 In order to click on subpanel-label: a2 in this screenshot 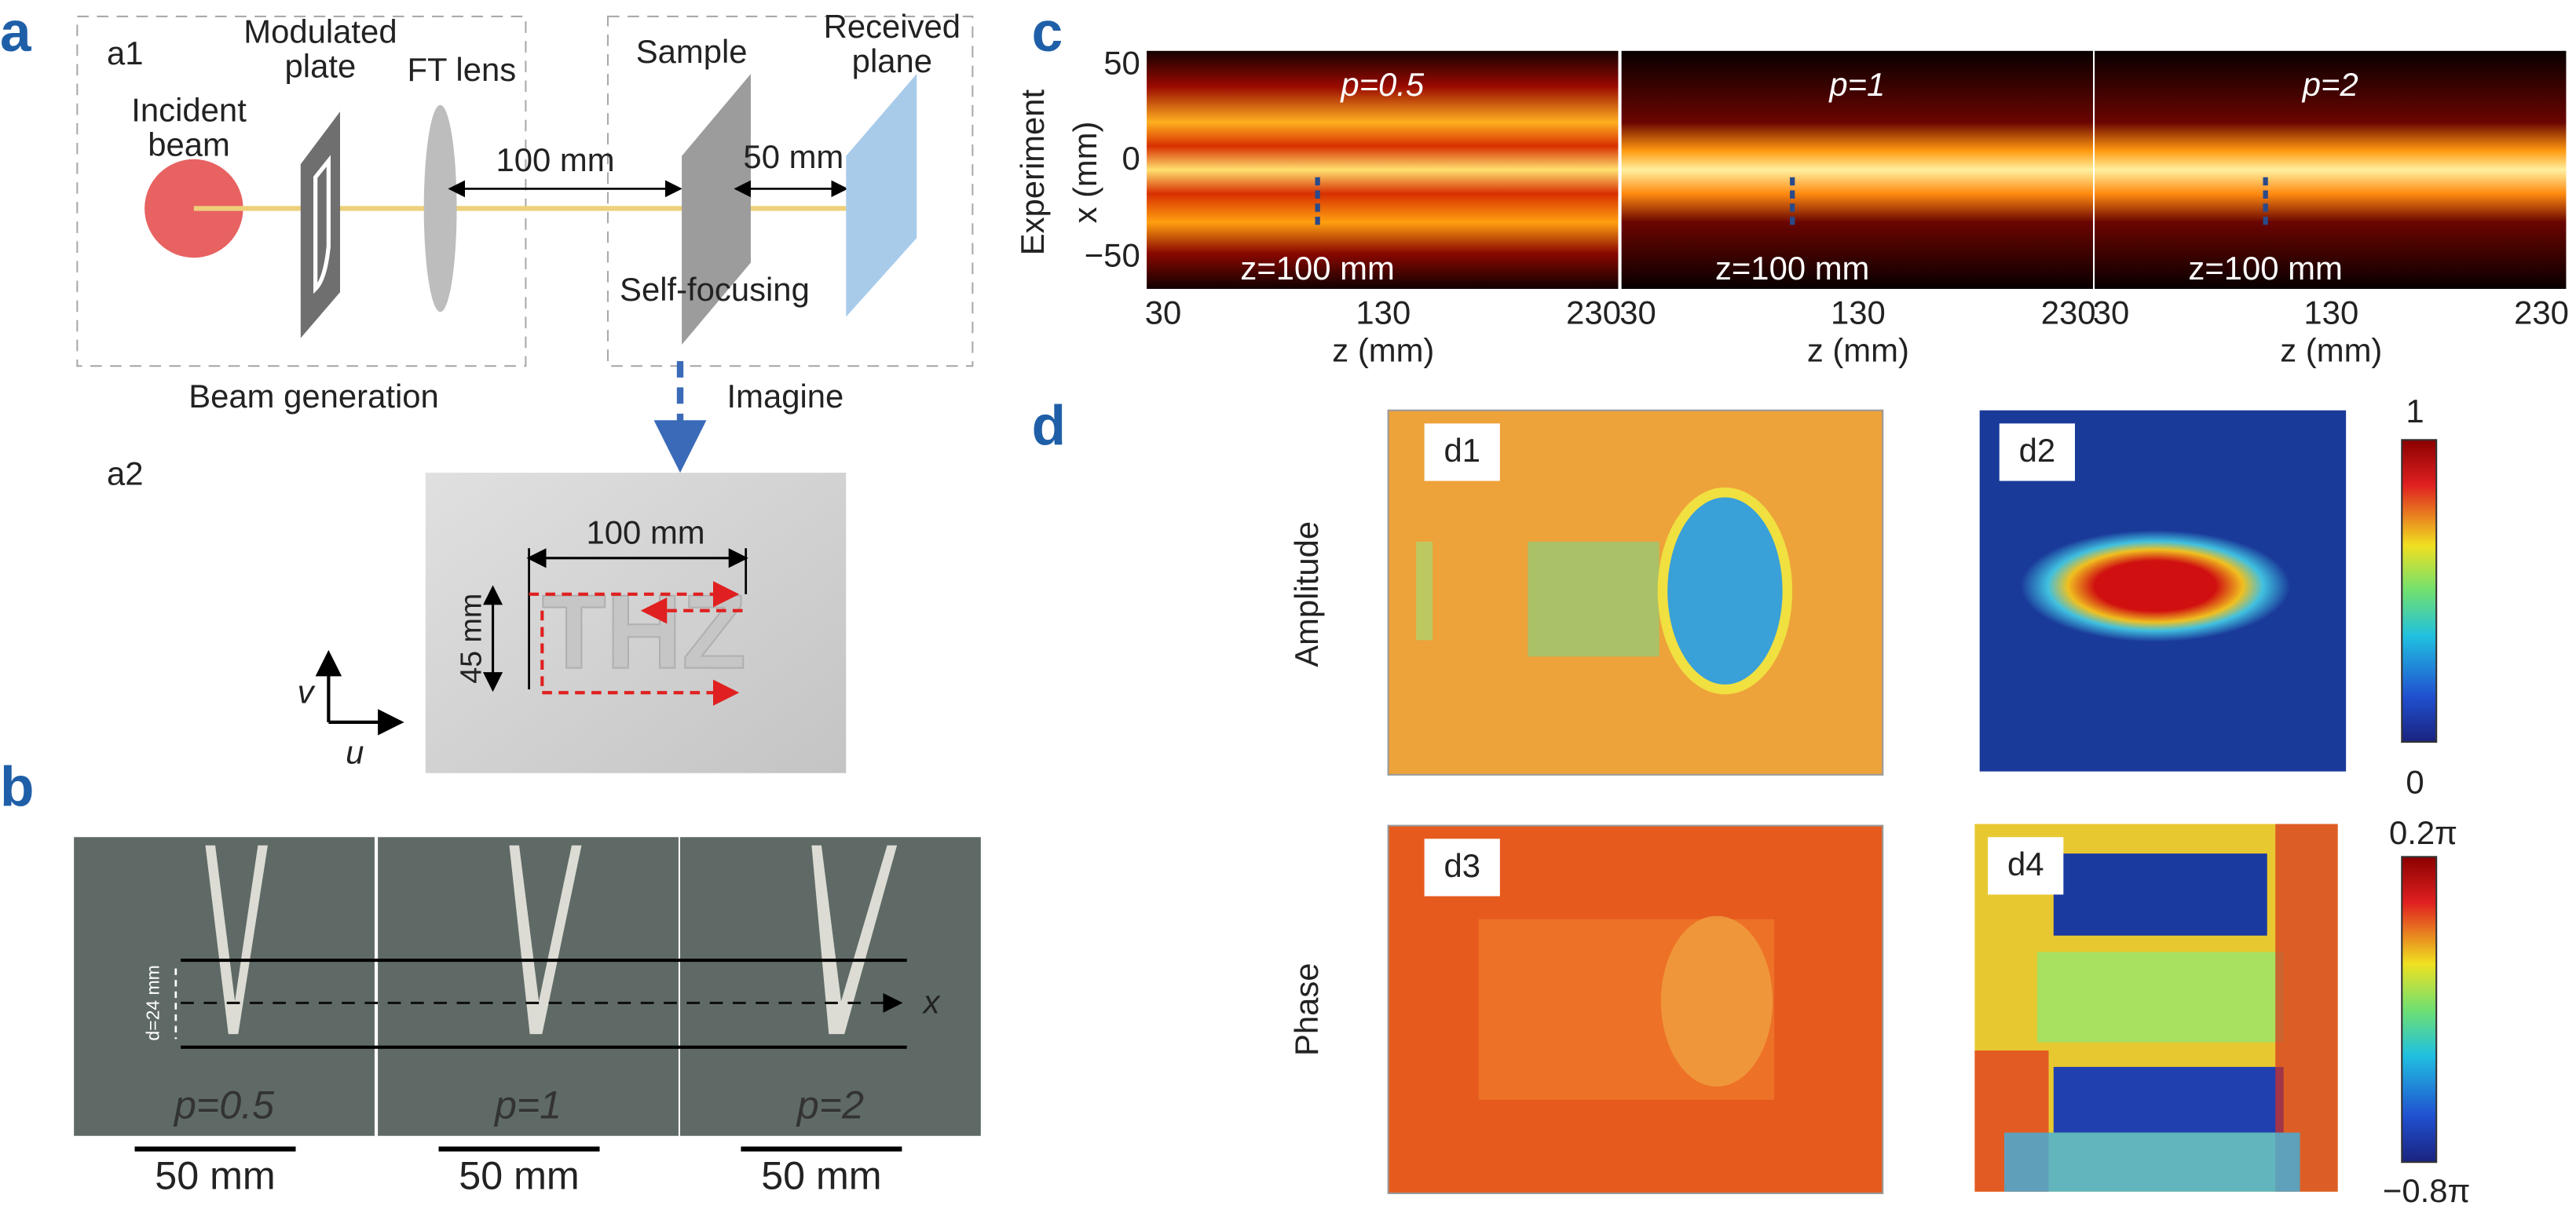, I will do `click(125, 473)`.